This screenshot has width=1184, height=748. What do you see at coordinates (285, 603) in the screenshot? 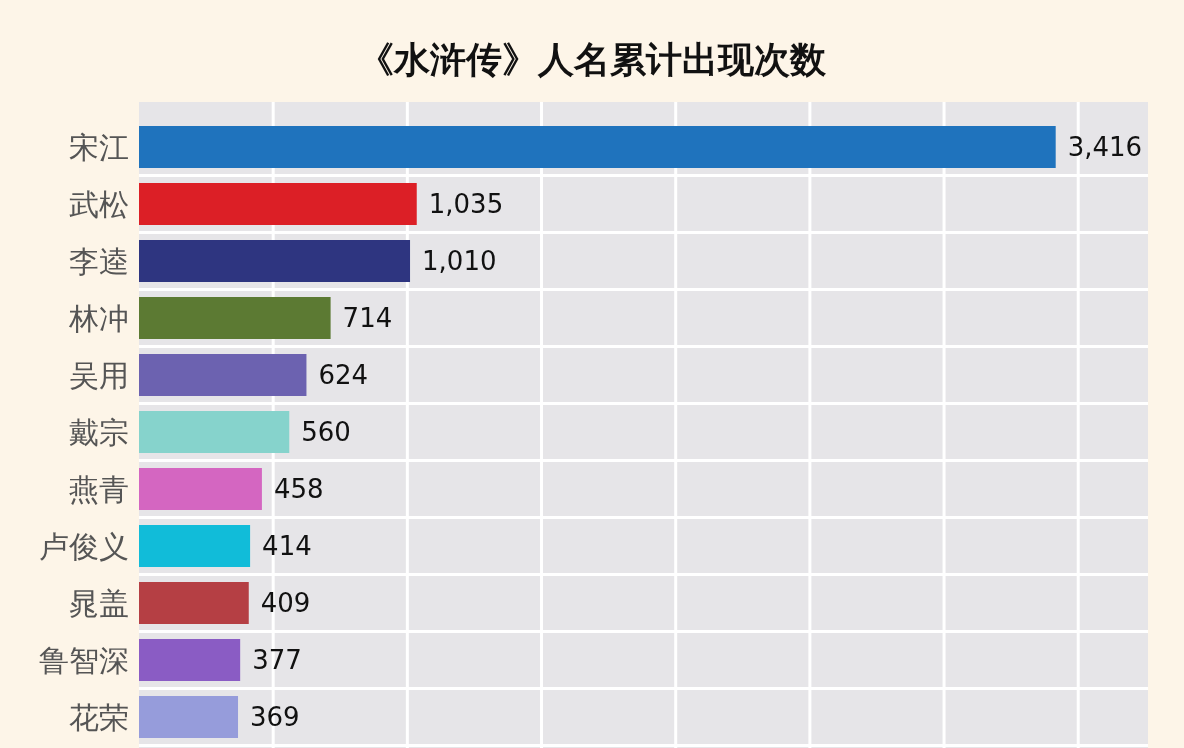
I see `data-label: 409` at bounding box center [285, 603].